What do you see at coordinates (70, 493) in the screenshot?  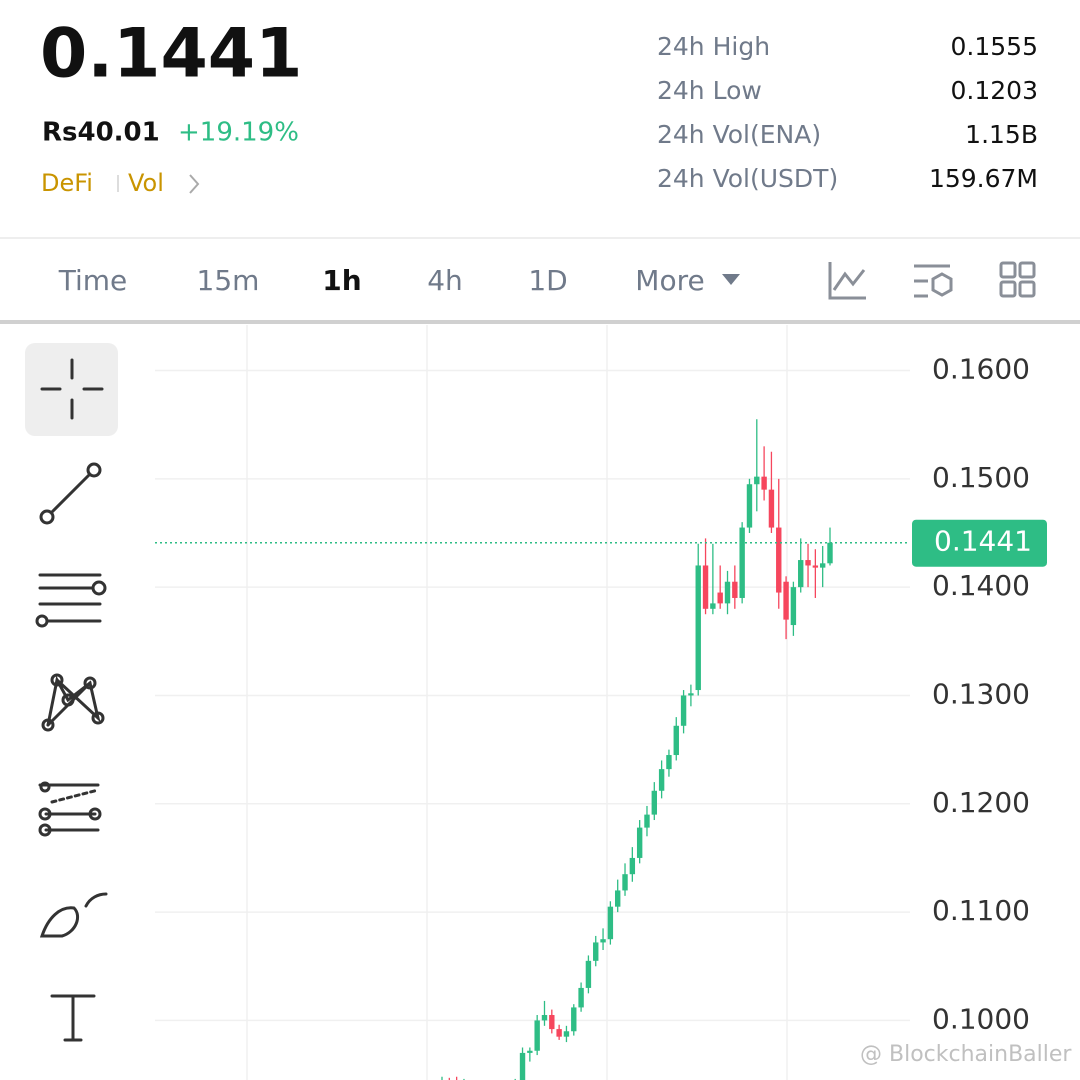 I see `line-tool` at bounding box center [70, 493].